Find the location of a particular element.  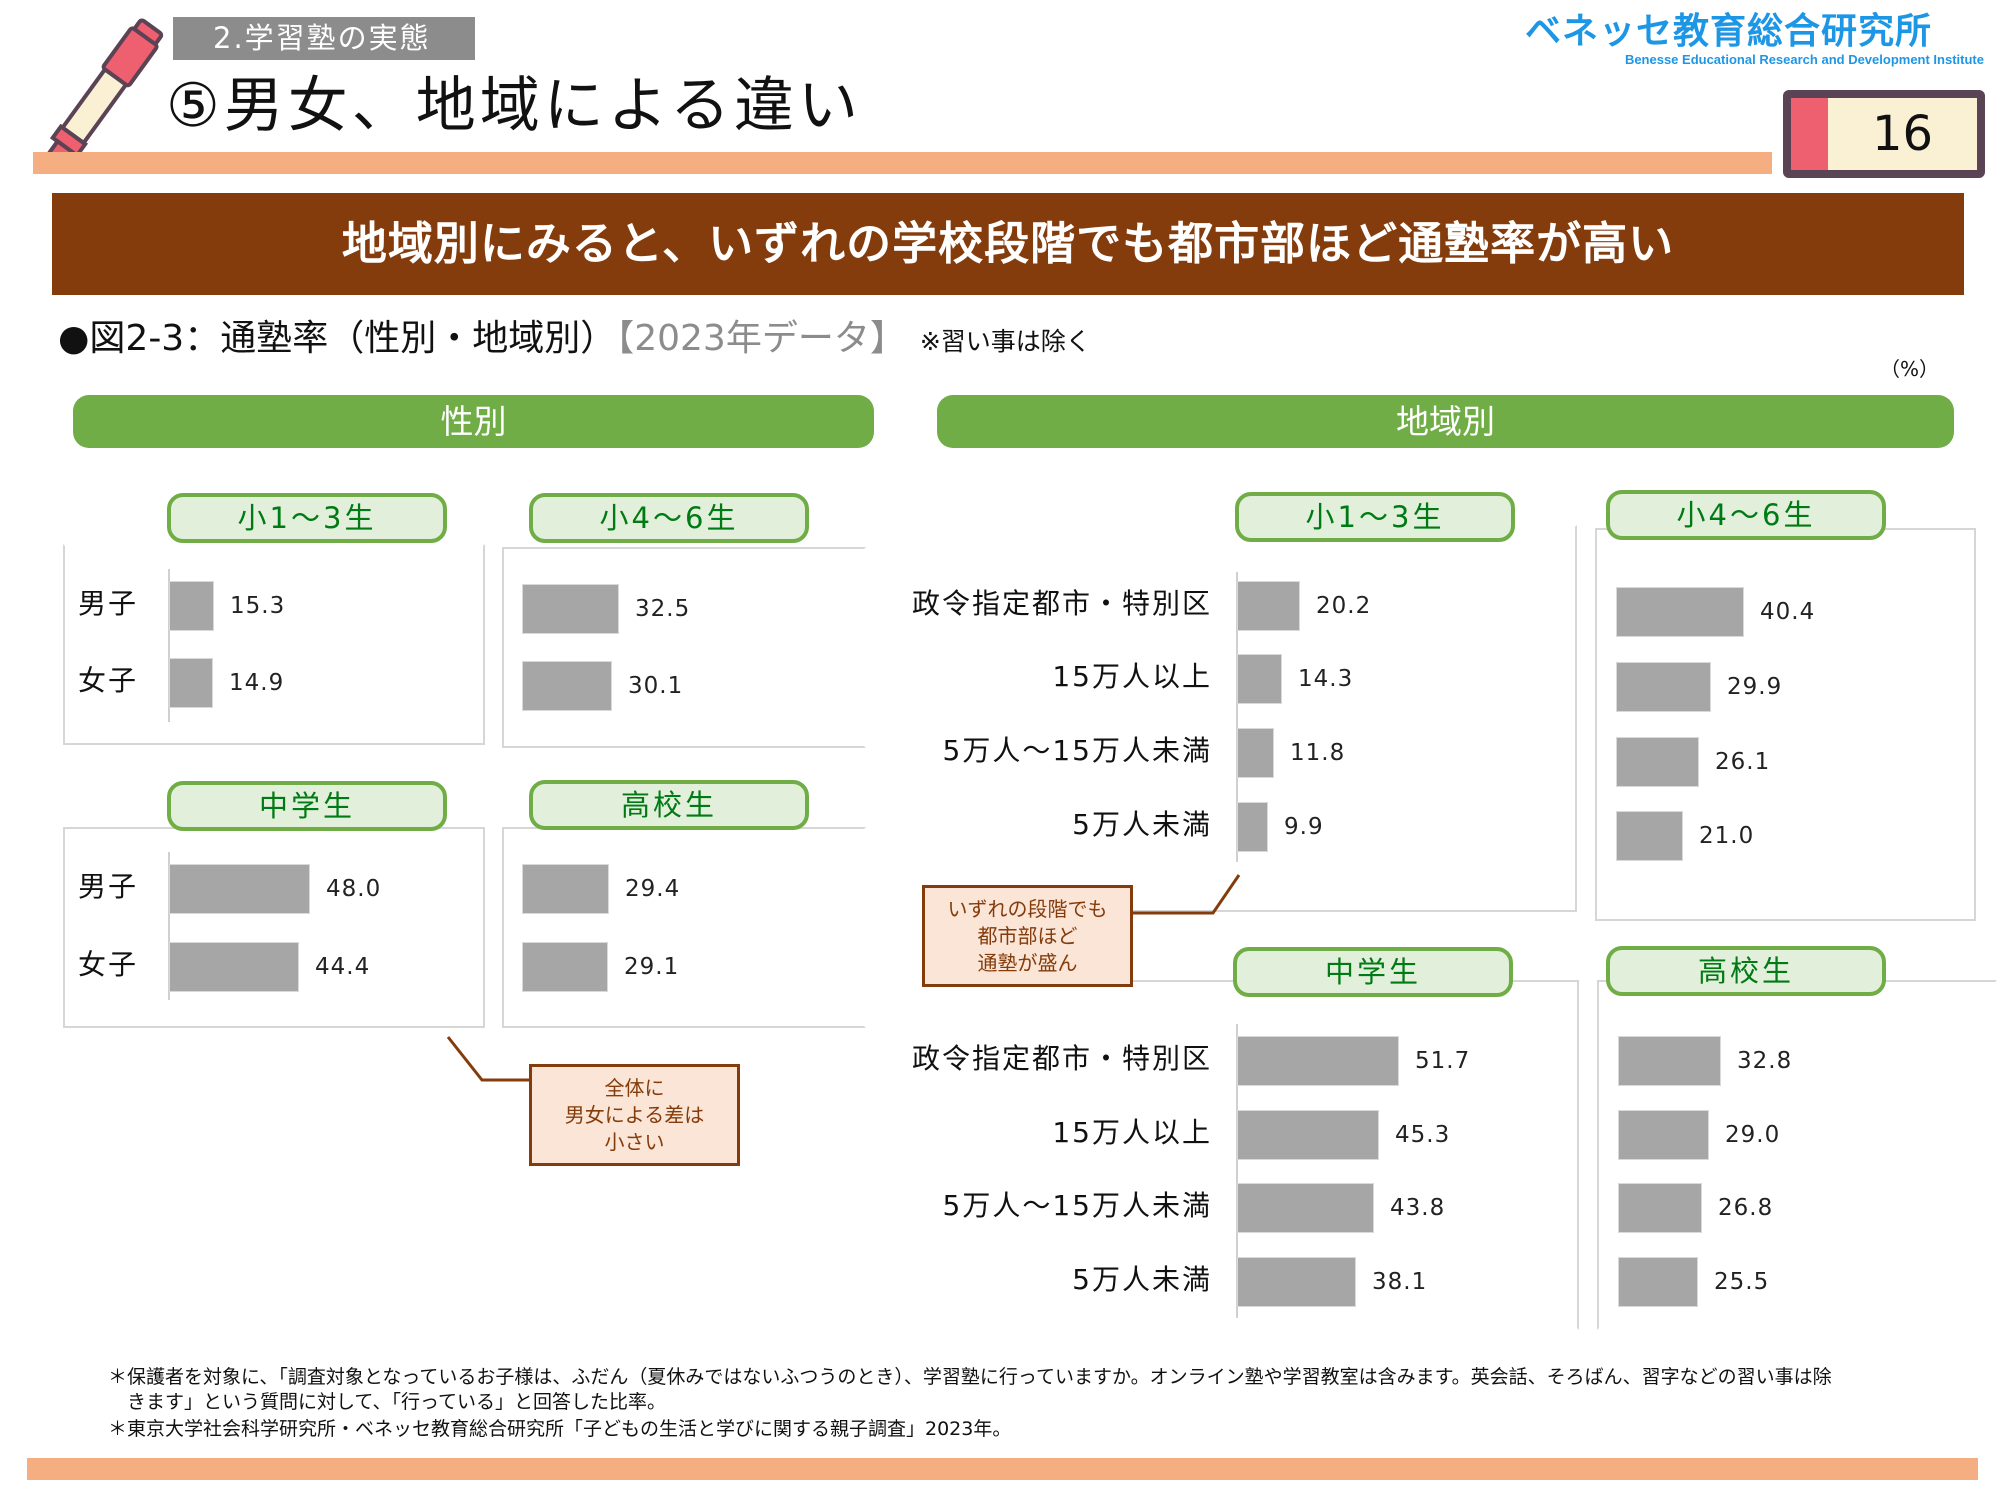

footer-strip is located at coordinates (1002, 1469).